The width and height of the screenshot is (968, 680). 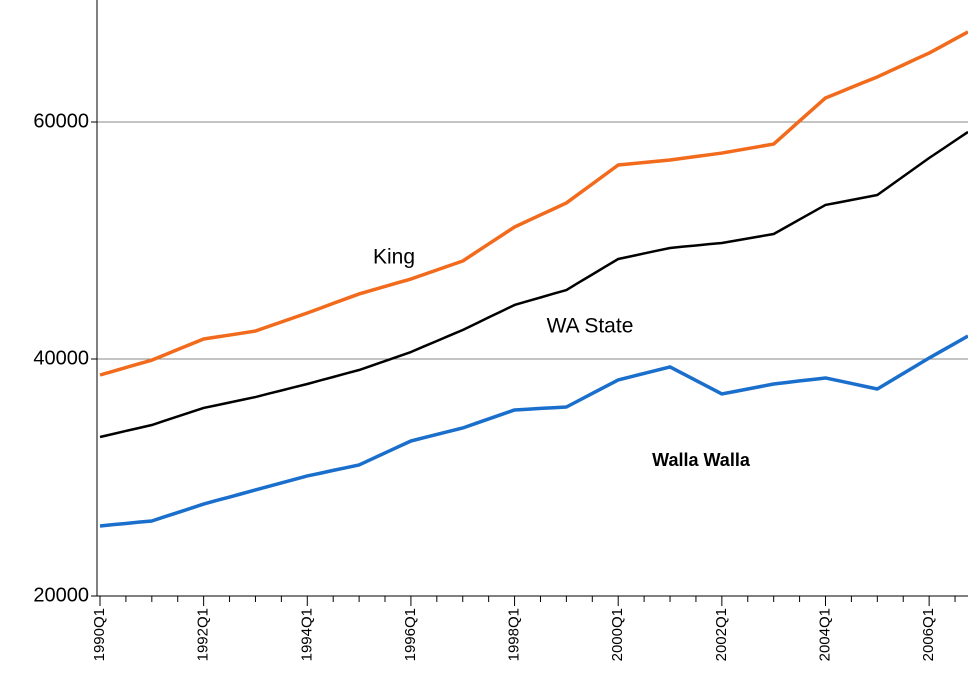 What do you see at coordinates (394, 257) in the screenshot?
I see `series-label: King` at bounding box center [394, 257].